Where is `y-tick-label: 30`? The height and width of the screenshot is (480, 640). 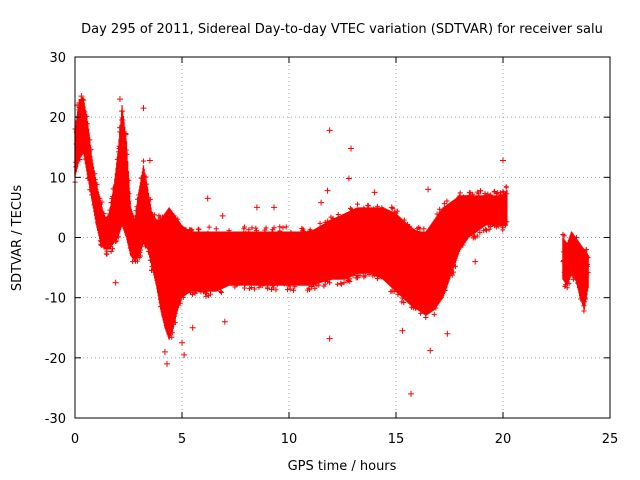 y-tick-label: 30 is located at coordinates (57, 58).